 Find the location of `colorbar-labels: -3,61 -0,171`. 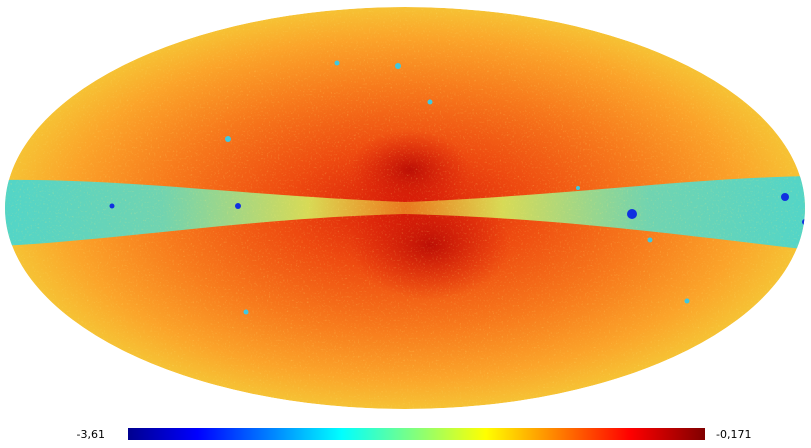

colorbar-labels: -3,61 -0,171 is located at coordinates (414, 434).